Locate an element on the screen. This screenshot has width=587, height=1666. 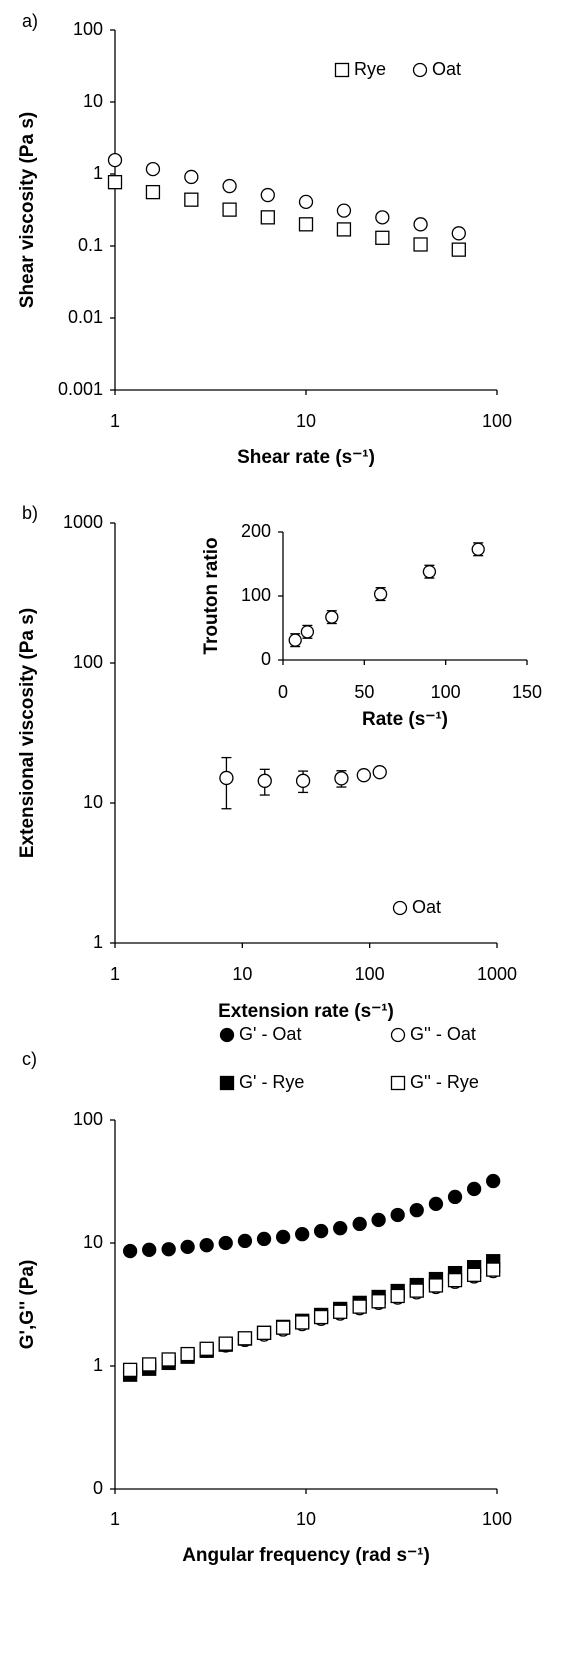
legend-label: G' - Oat is located at coordinates (270, 1034).